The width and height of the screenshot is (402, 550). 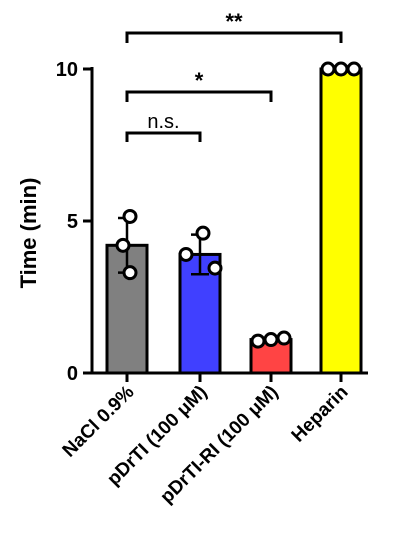 I want to click on significance-brackets: n.s.***, so click(x=234, y=75).